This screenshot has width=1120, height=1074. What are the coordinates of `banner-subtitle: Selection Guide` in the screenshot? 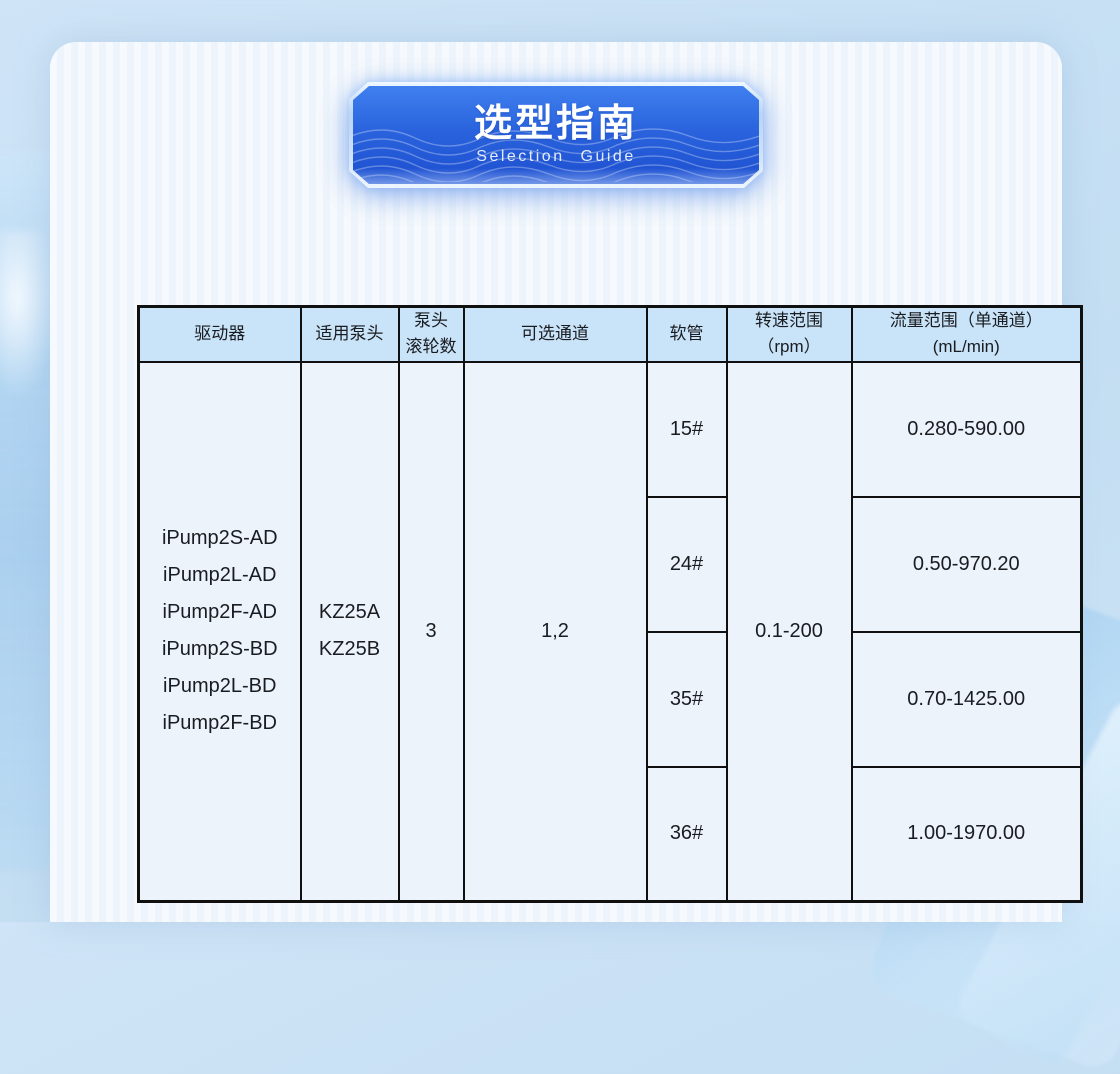 It's located at (556, 156).